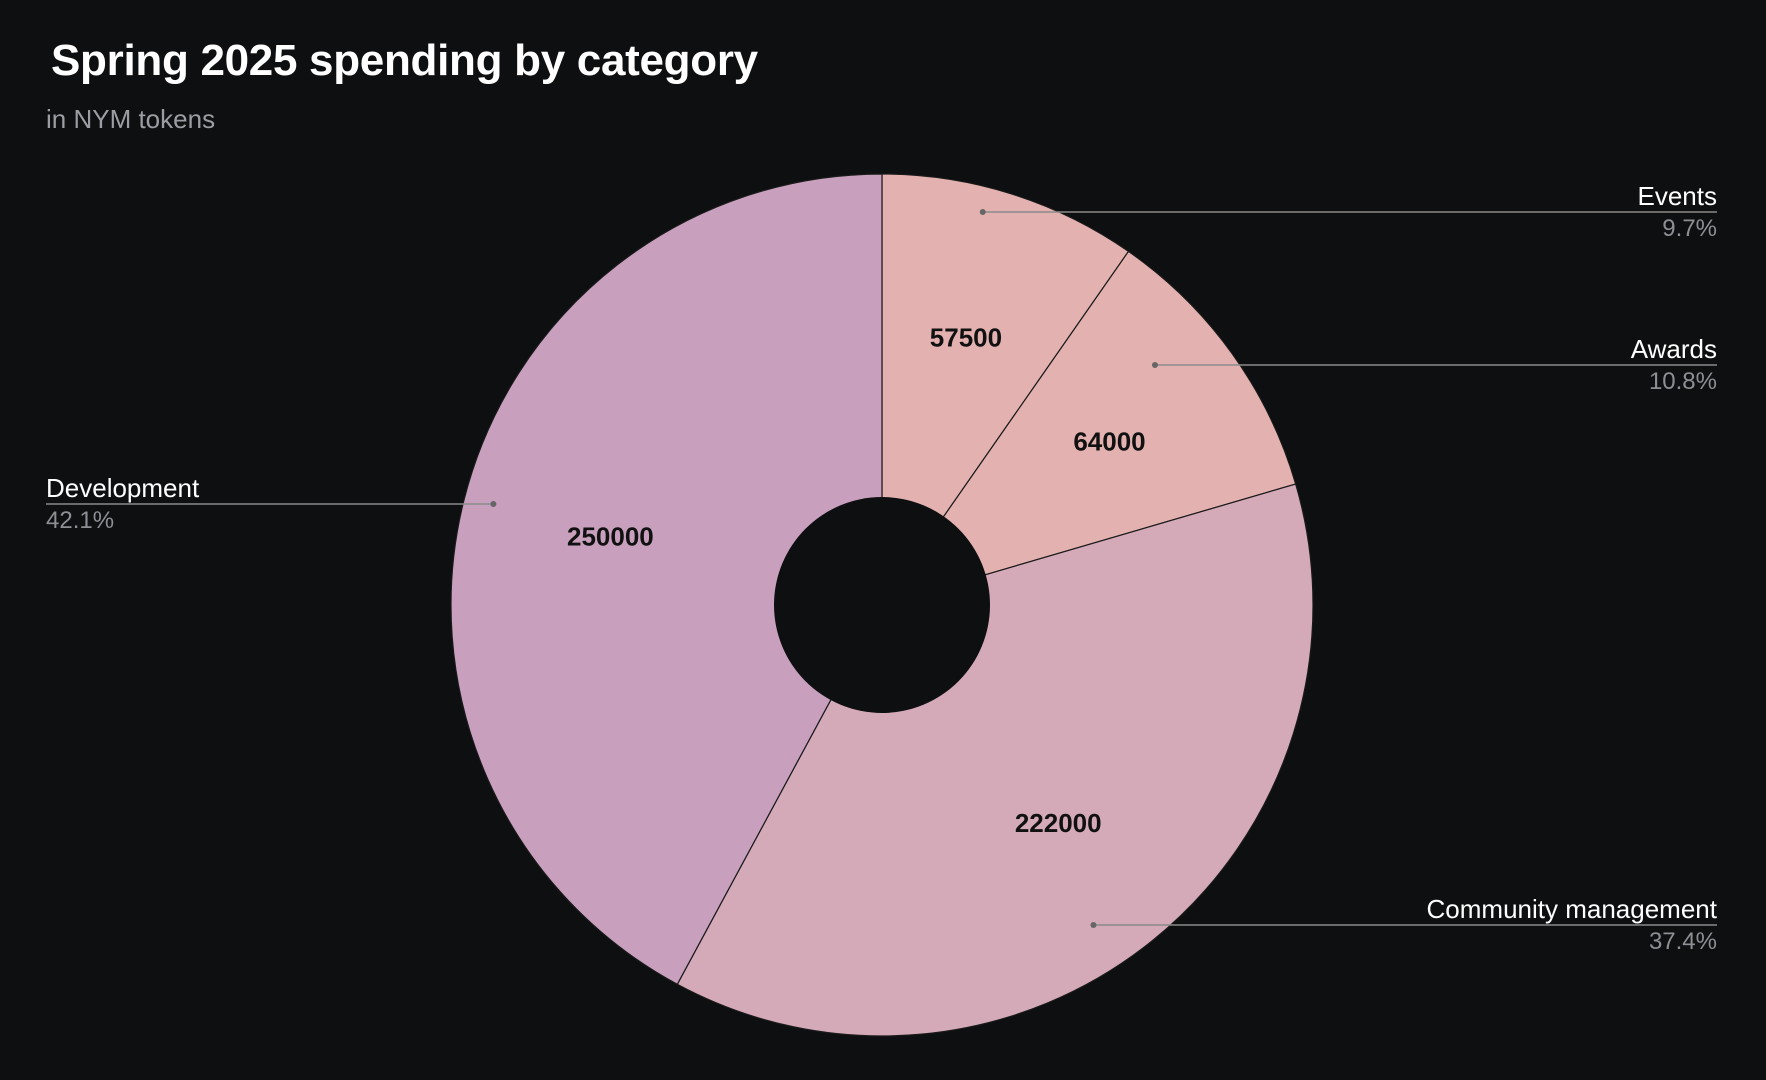  Describe the element at coordinates (80, 520) in the screenshot. I see `callout-percent-label: 42.1%` at that location.